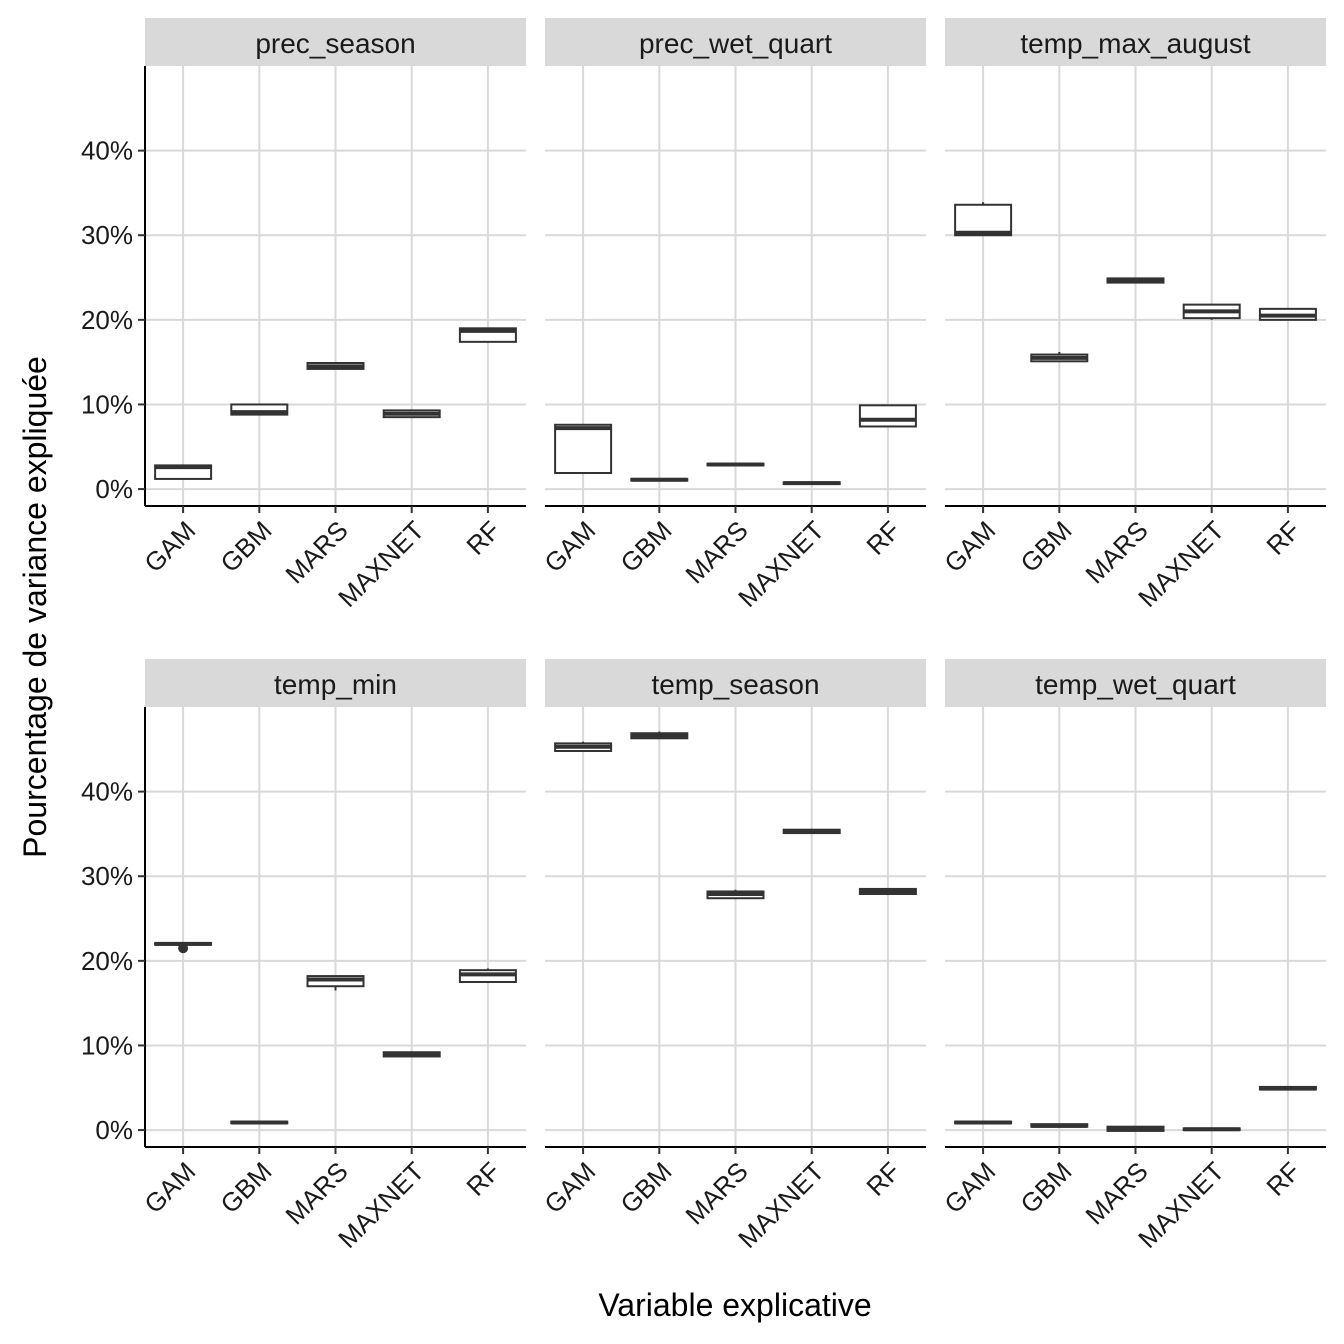  Describe the element at coordinates (35, 607) in the screenshot. I see `y-axis-title: Pourcentage de variance expliquée` at that location.